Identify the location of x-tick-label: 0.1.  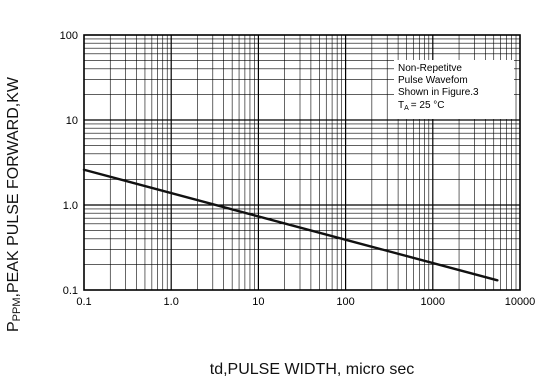
(83, 302).